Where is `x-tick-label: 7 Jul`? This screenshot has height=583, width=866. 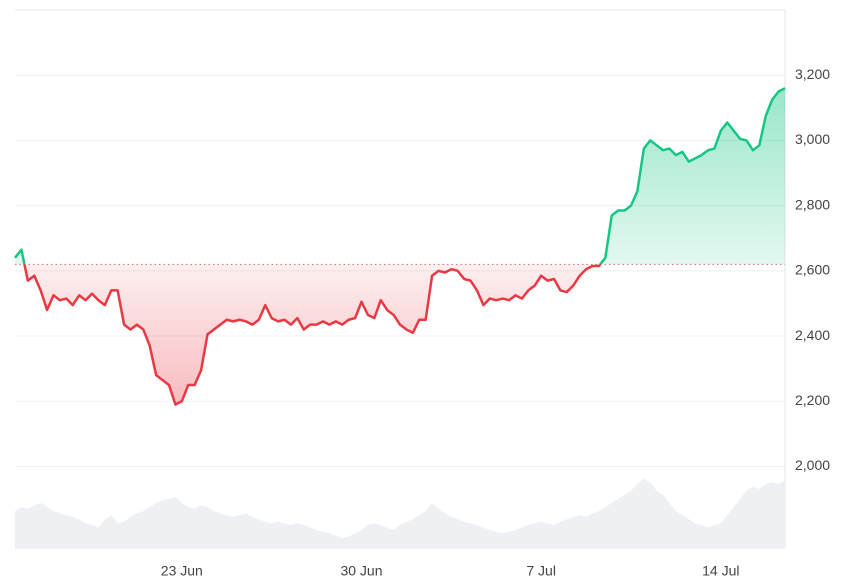
x-tick-label: 7 Jul is located at coordinates (541, 571).